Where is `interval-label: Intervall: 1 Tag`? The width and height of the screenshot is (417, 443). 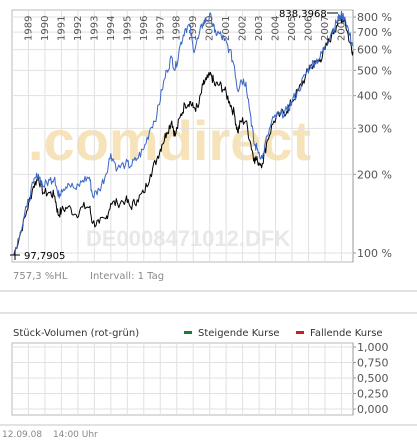 interval-label: Intervall: 1 Tag is located at coordinates (127, 276).